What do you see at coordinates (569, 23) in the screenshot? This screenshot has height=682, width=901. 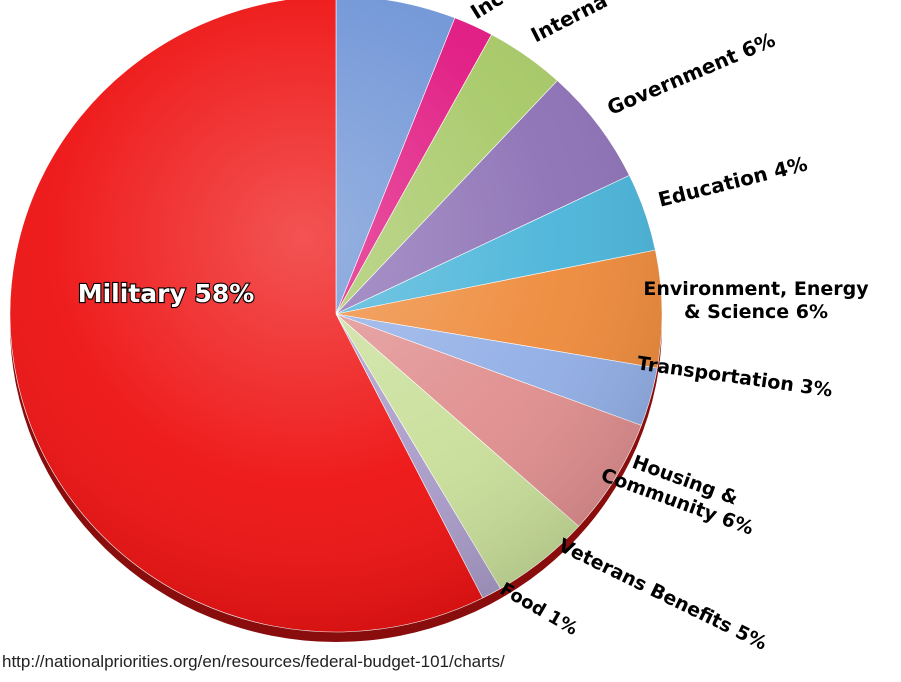 I see `label-international-affairs: Interna` at bounding box center [569, 23].